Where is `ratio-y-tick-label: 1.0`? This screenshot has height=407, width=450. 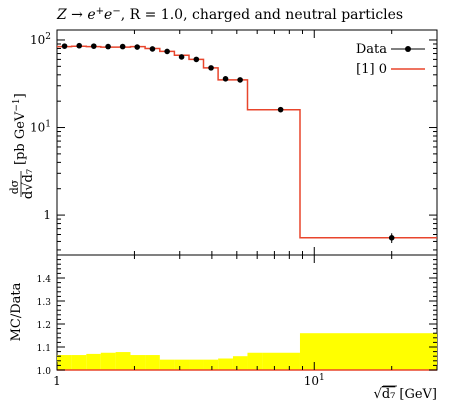
ratio-y-tick-label: 1.0 is located at coordinates (44, 372).